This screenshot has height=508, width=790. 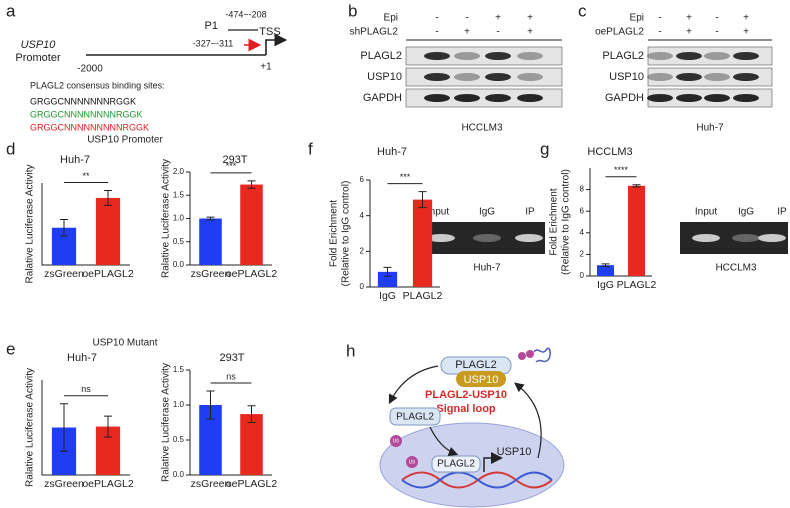 I want to click on site-range: -327~-311, so click(x=213, y=43).